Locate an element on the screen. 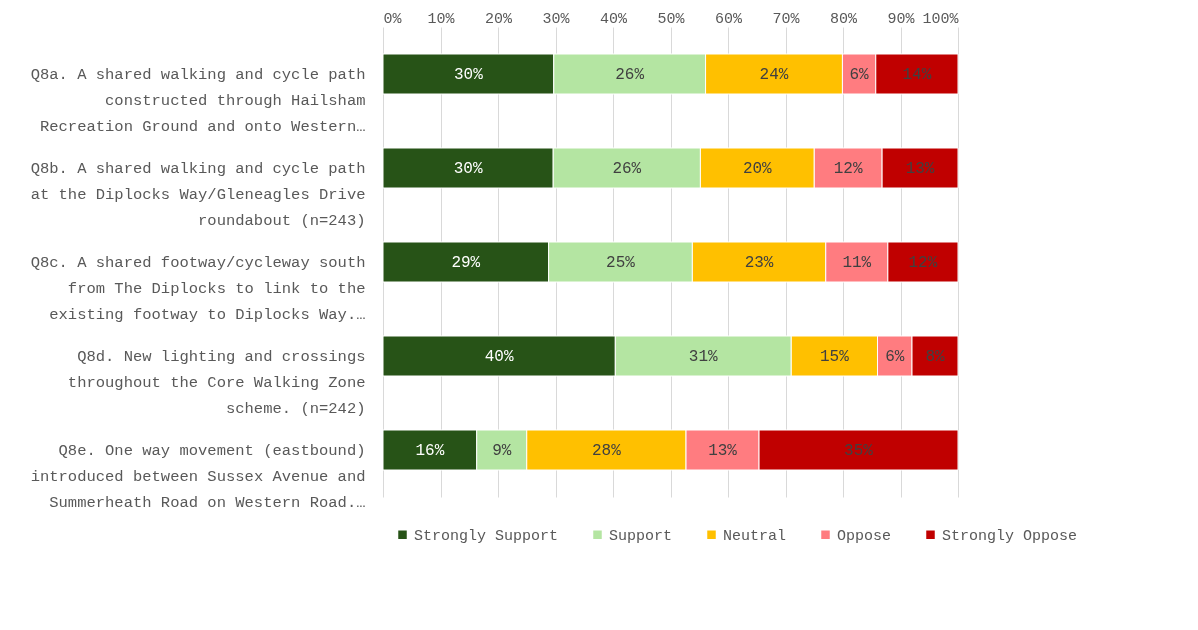  x-tick-label: 40% is located at coordinates (613, 19).